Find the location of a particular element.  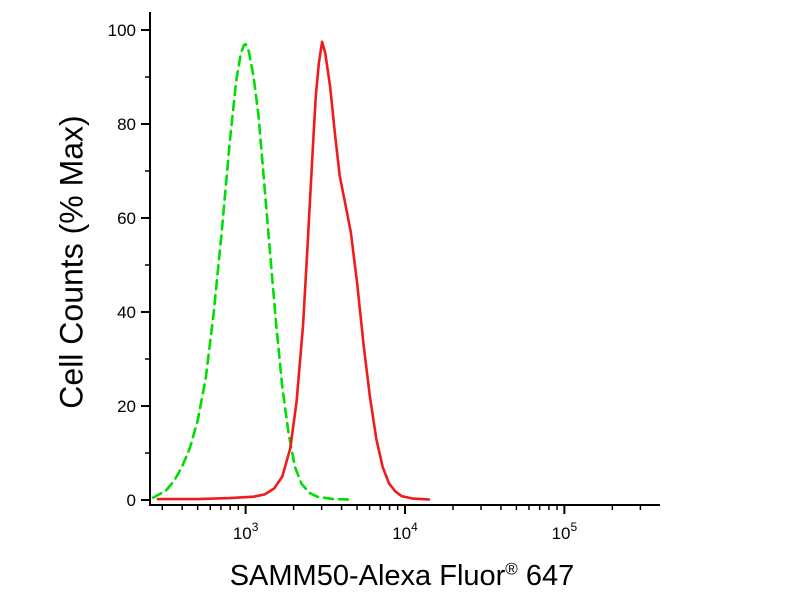

y-tick-label: 0 is located at coordinates (131, 500).